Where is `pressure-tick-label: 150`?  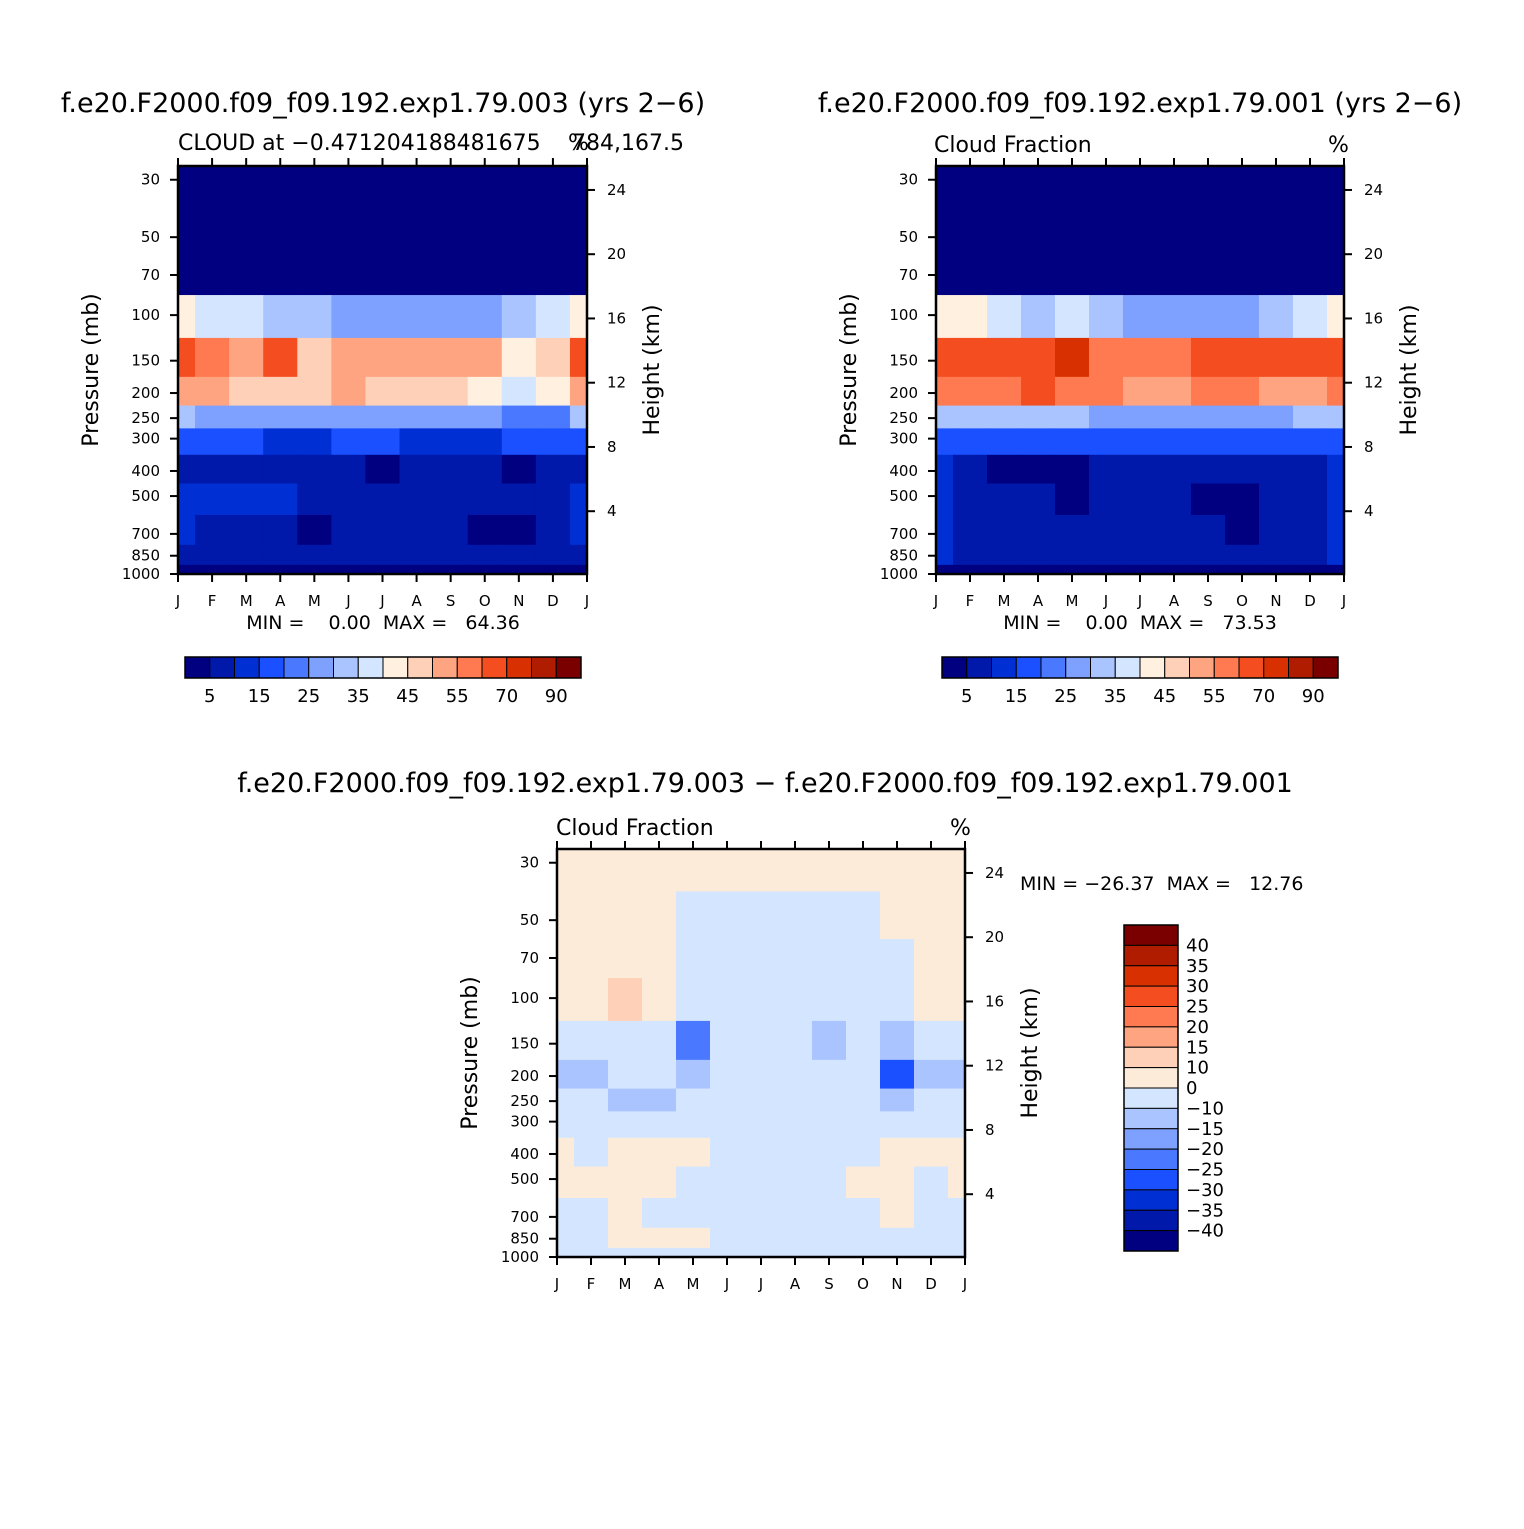 pressure-tick-label: 150 is located at coordinates (903, 361).